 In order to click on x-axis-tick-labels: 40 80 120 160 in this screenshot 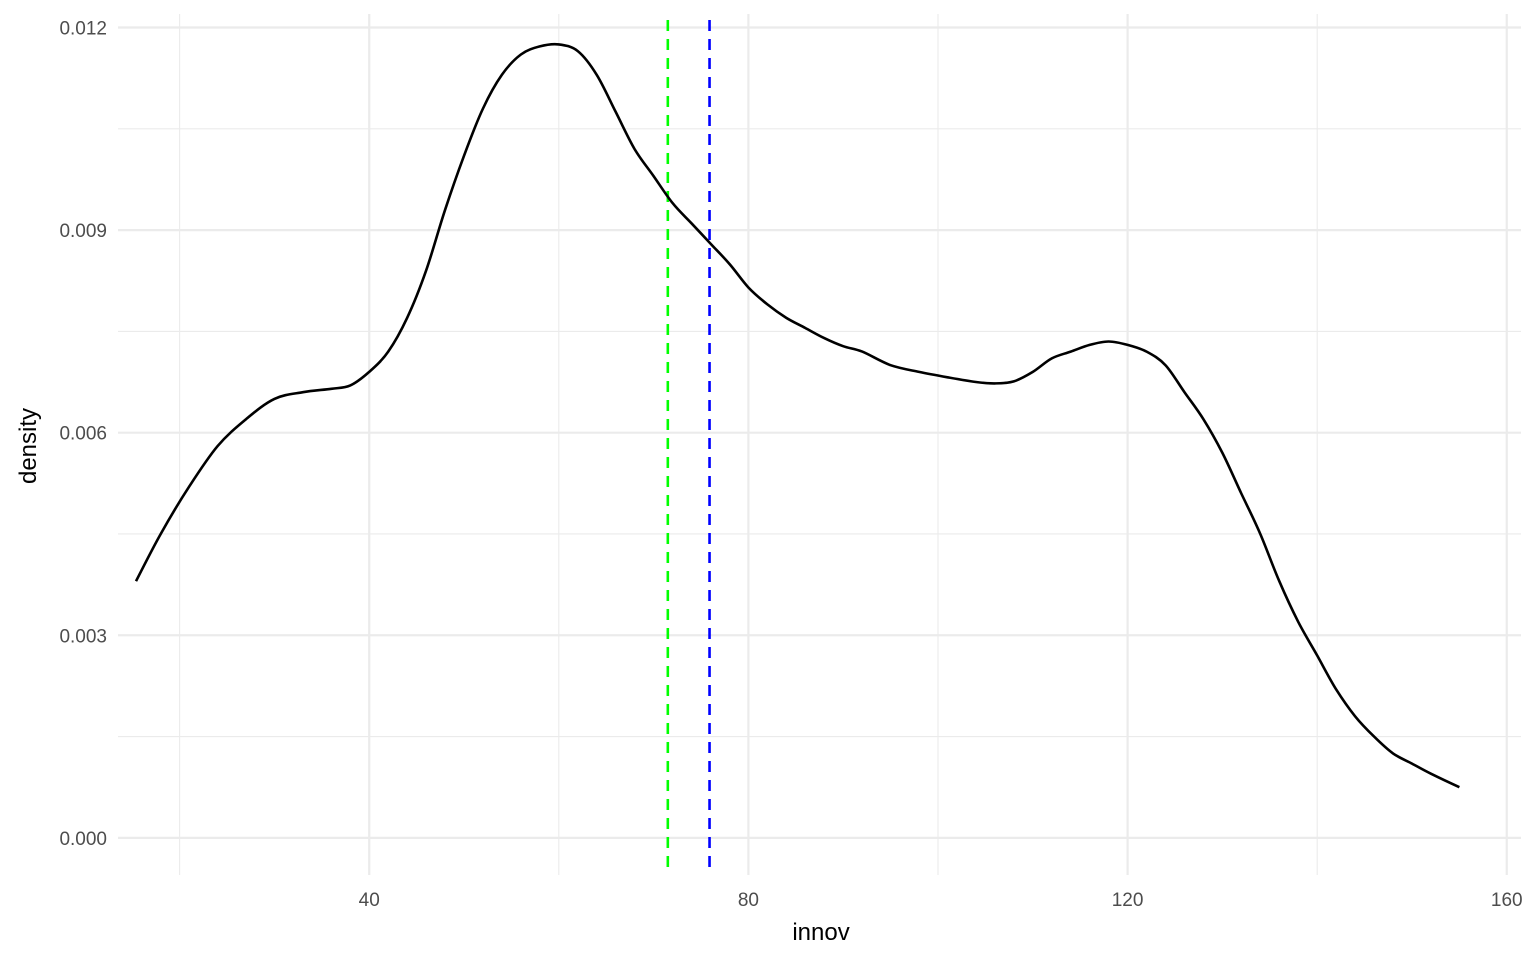, I will do `click(941, 900)`.